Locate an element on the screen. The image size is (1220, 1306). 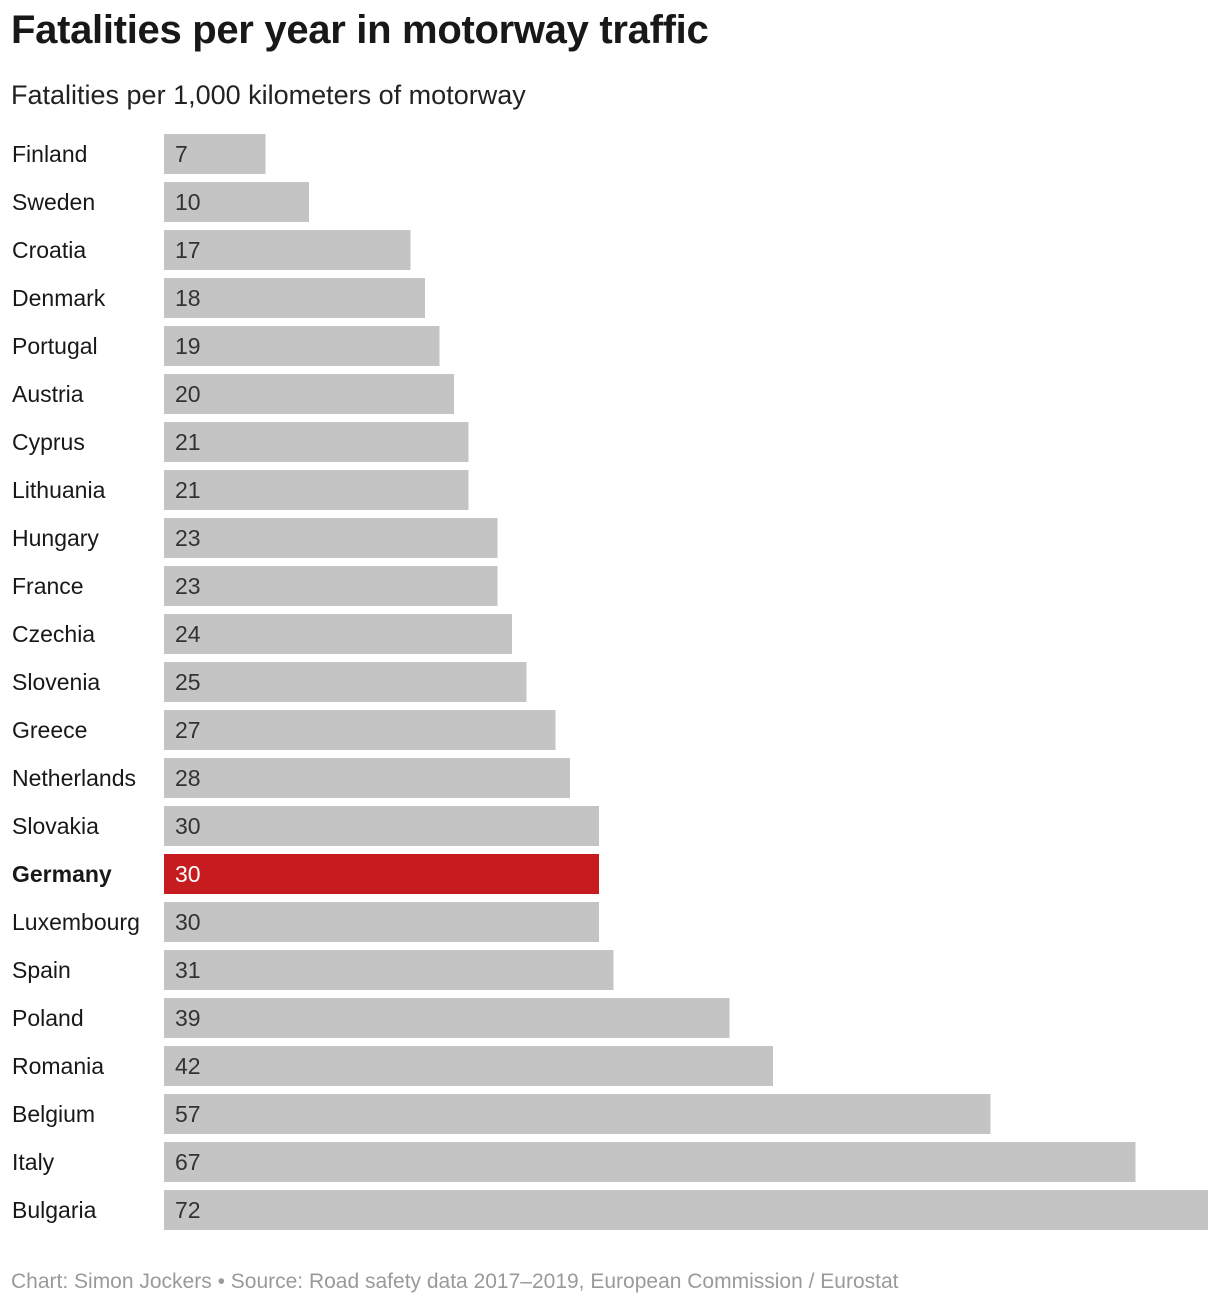
category-label-france: France is located at coordinates (48, 586).